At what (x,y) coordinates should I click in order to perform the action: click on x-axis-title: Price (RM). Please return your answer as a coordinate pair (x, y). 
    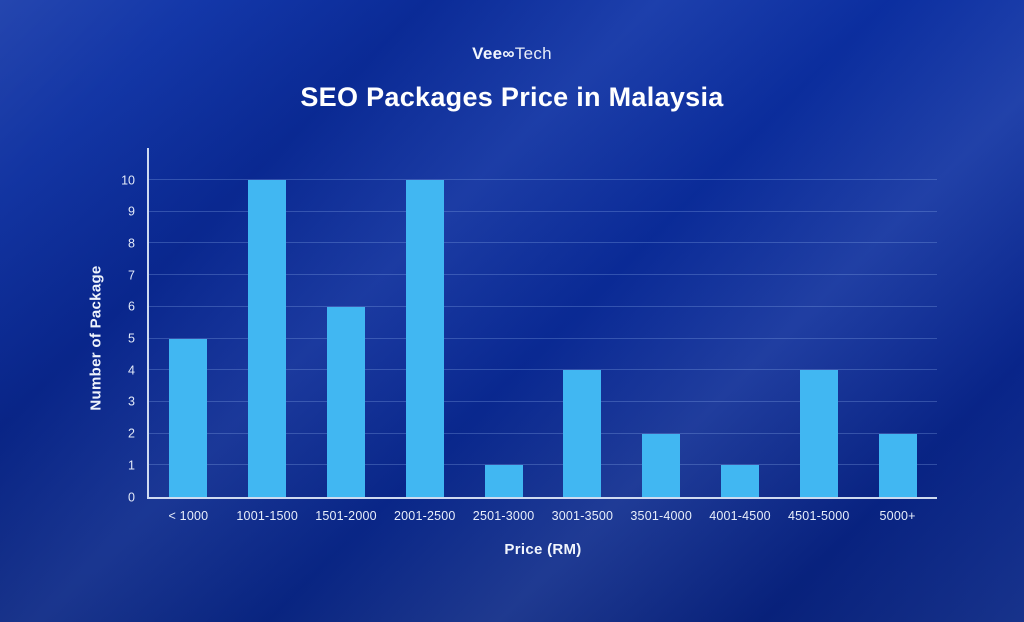
    Looking at the image, I should click on (543, 549).